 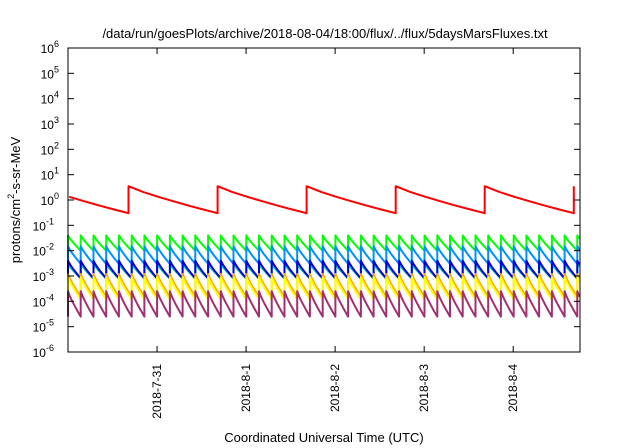 I want to click on y-tick-label: 10², so click(x=50, y=148).